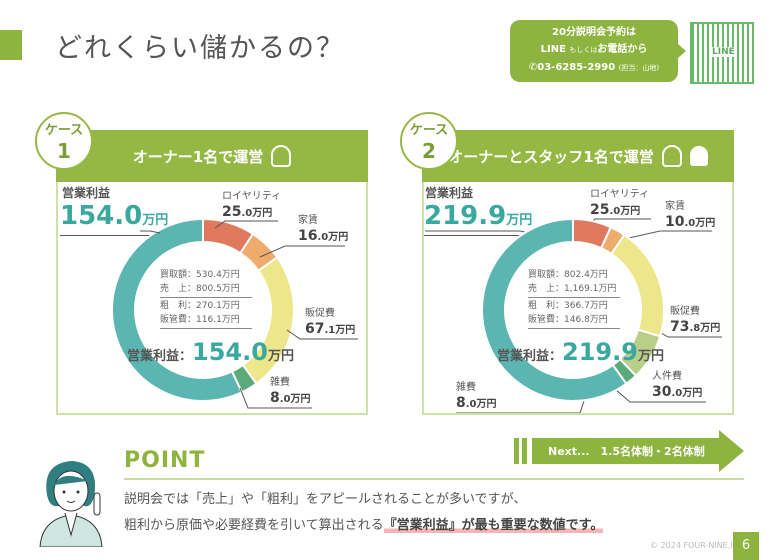 This screenshot has height=560, width=784. Describe the element at coordinates (71, 504) in the screenshot. I see `woman-illustration` at that location.